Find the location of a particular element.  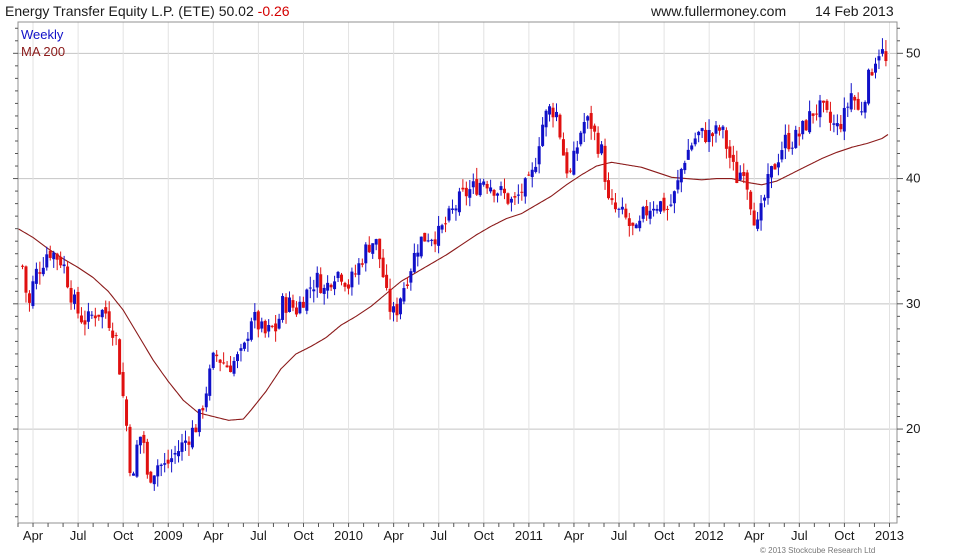

legend-weekly: Weekly is located at coordinates (42, 34).